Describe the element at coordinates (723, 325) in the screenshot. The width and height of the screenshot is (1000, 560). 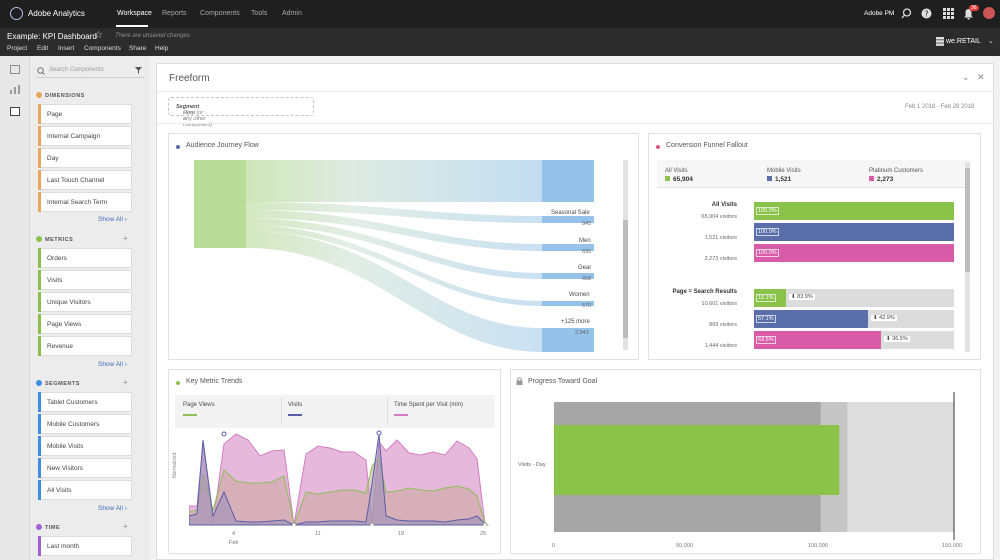
I see `funnel-row-visitors: 869 visitors` at that location.